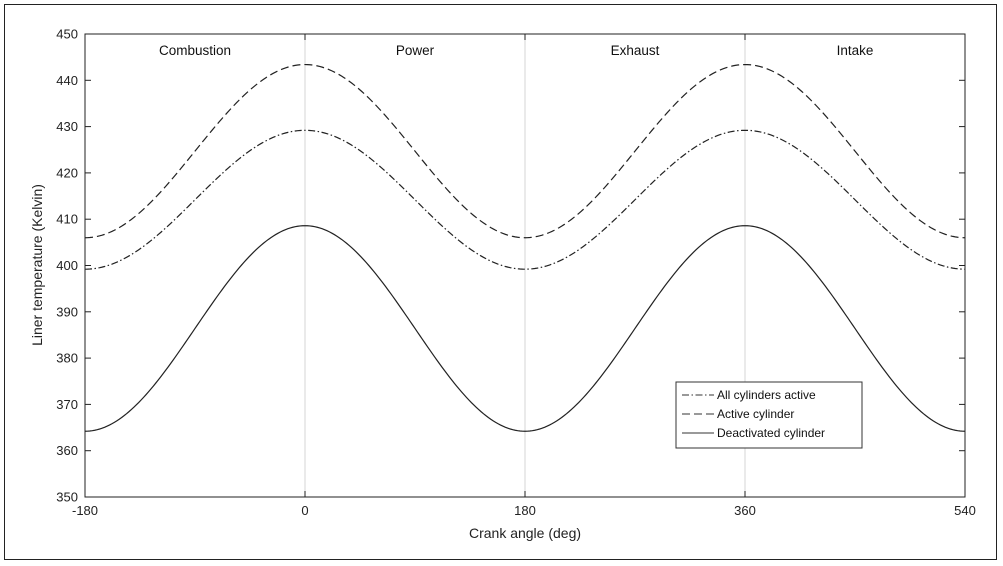 The width and height of the screenshot is (1003, 566). Describe the element at coordinates (67, 126) in the screenshot. I see `y-tick-label: 430` at that location.